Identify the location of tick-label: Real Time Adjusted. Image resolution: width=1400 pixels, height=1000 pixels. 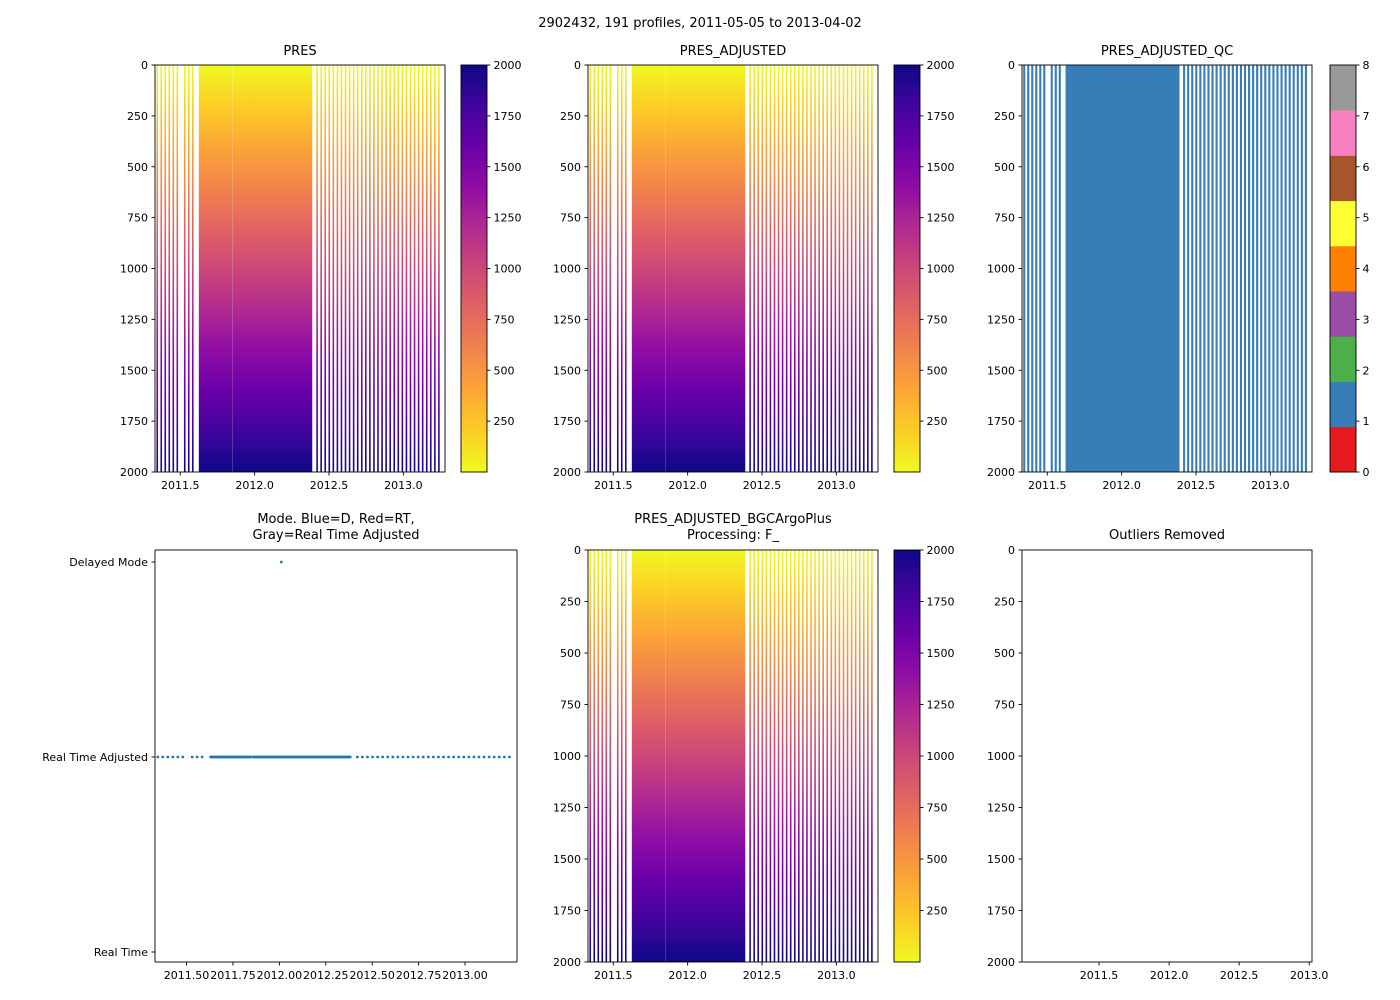
(95, 757).